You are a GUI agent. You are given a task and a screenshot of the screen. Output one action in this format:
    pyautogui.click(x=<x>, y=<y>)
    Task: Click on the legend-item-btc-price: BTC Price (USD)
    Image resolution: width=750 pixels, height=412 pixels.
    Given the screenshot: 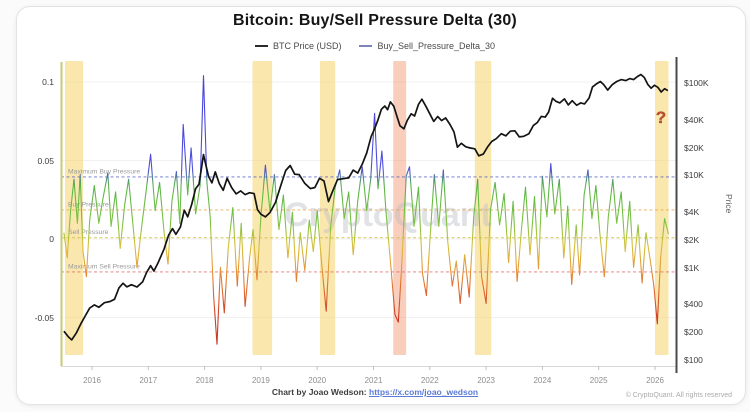 What is the action you would take?
    pyautogui.click(x=298, y=46)
    